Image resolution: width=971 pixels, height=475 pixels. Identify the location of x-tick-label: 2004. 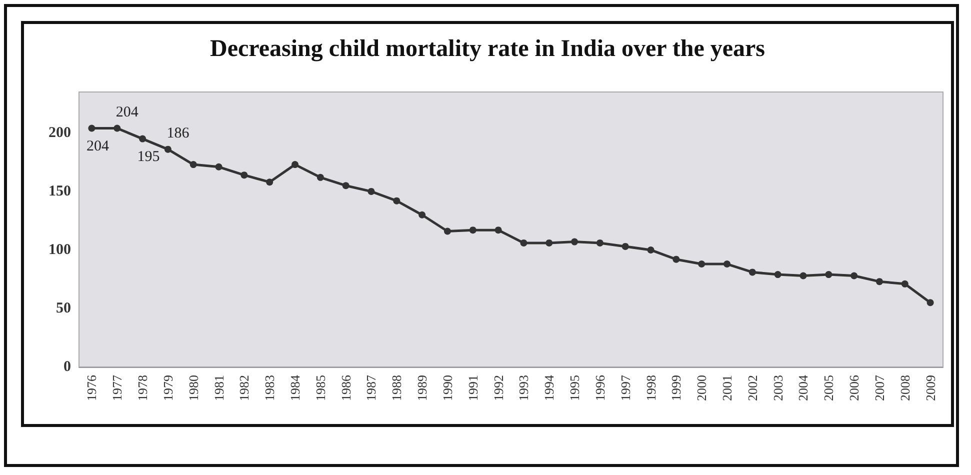
(803, 387).